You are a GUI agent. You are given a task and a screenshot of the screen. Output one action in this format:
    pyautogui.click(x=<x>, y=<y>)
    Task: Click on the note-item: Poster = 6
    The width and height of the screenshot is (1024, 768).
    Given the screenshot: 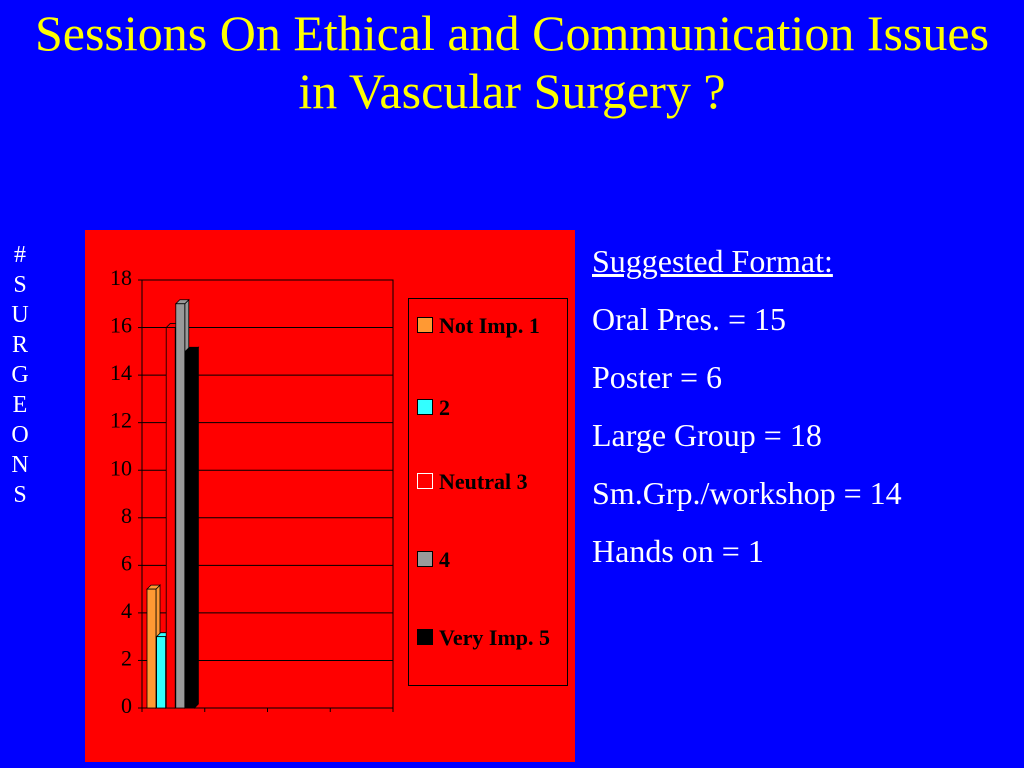 What is the action you would take?
    pyautogui.click(x=657, y=377)
    